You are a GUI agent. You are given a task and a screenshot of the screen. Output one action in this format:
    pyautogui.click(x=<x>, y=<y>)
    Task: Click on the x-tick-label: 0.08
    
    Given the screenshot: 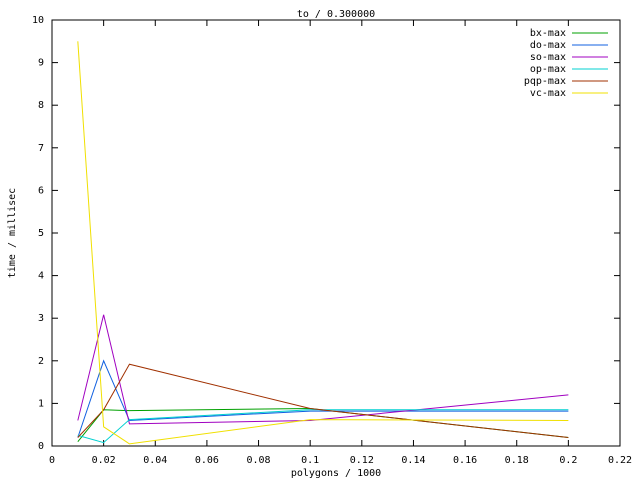 What is the action you would take?
    pyautogui.click(x=258, y=460)
    